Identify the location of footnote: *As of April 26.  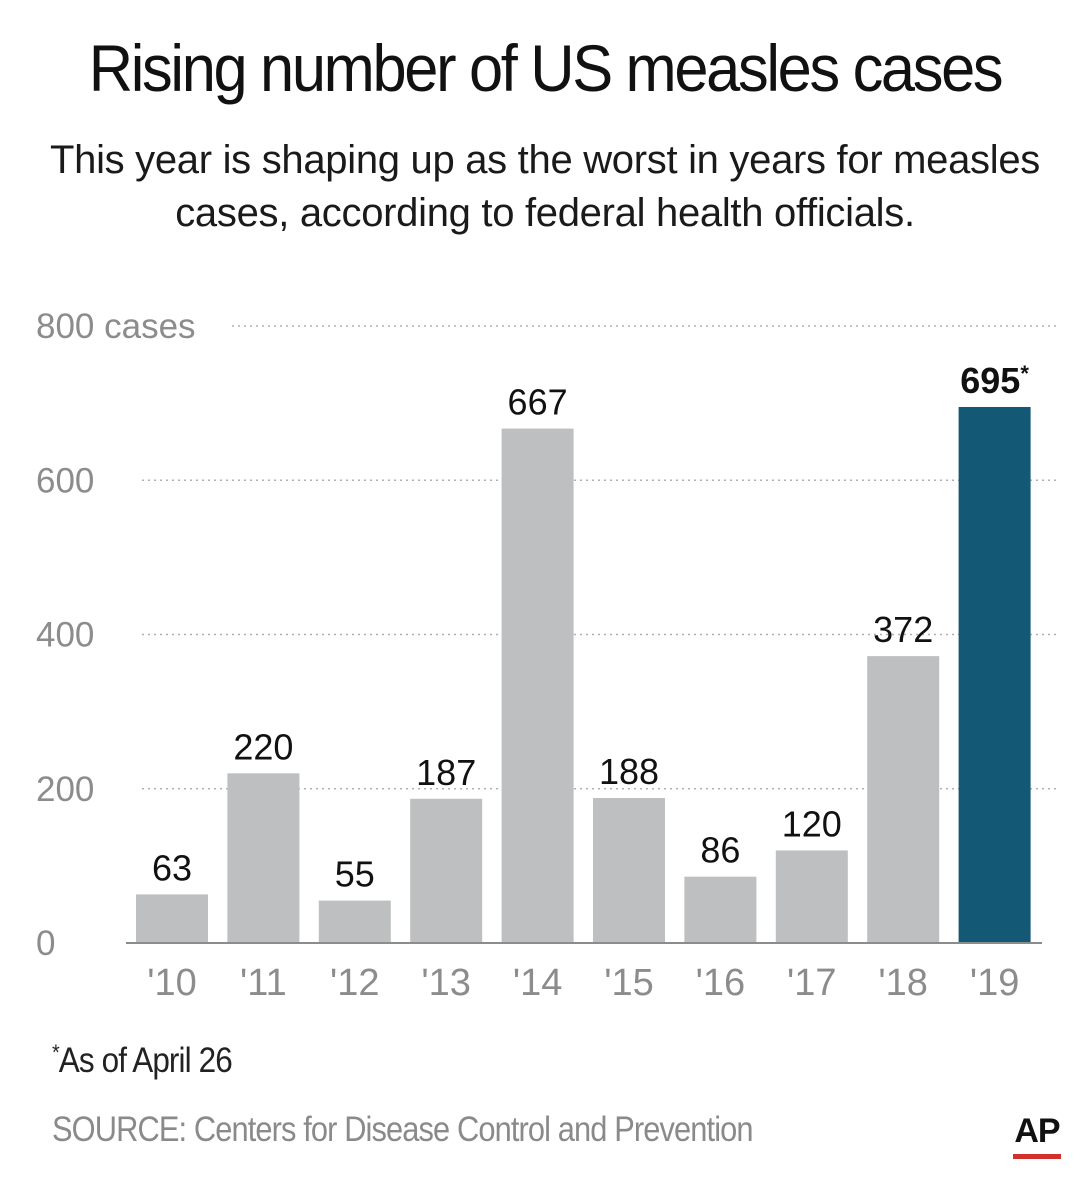
(142, 1060).